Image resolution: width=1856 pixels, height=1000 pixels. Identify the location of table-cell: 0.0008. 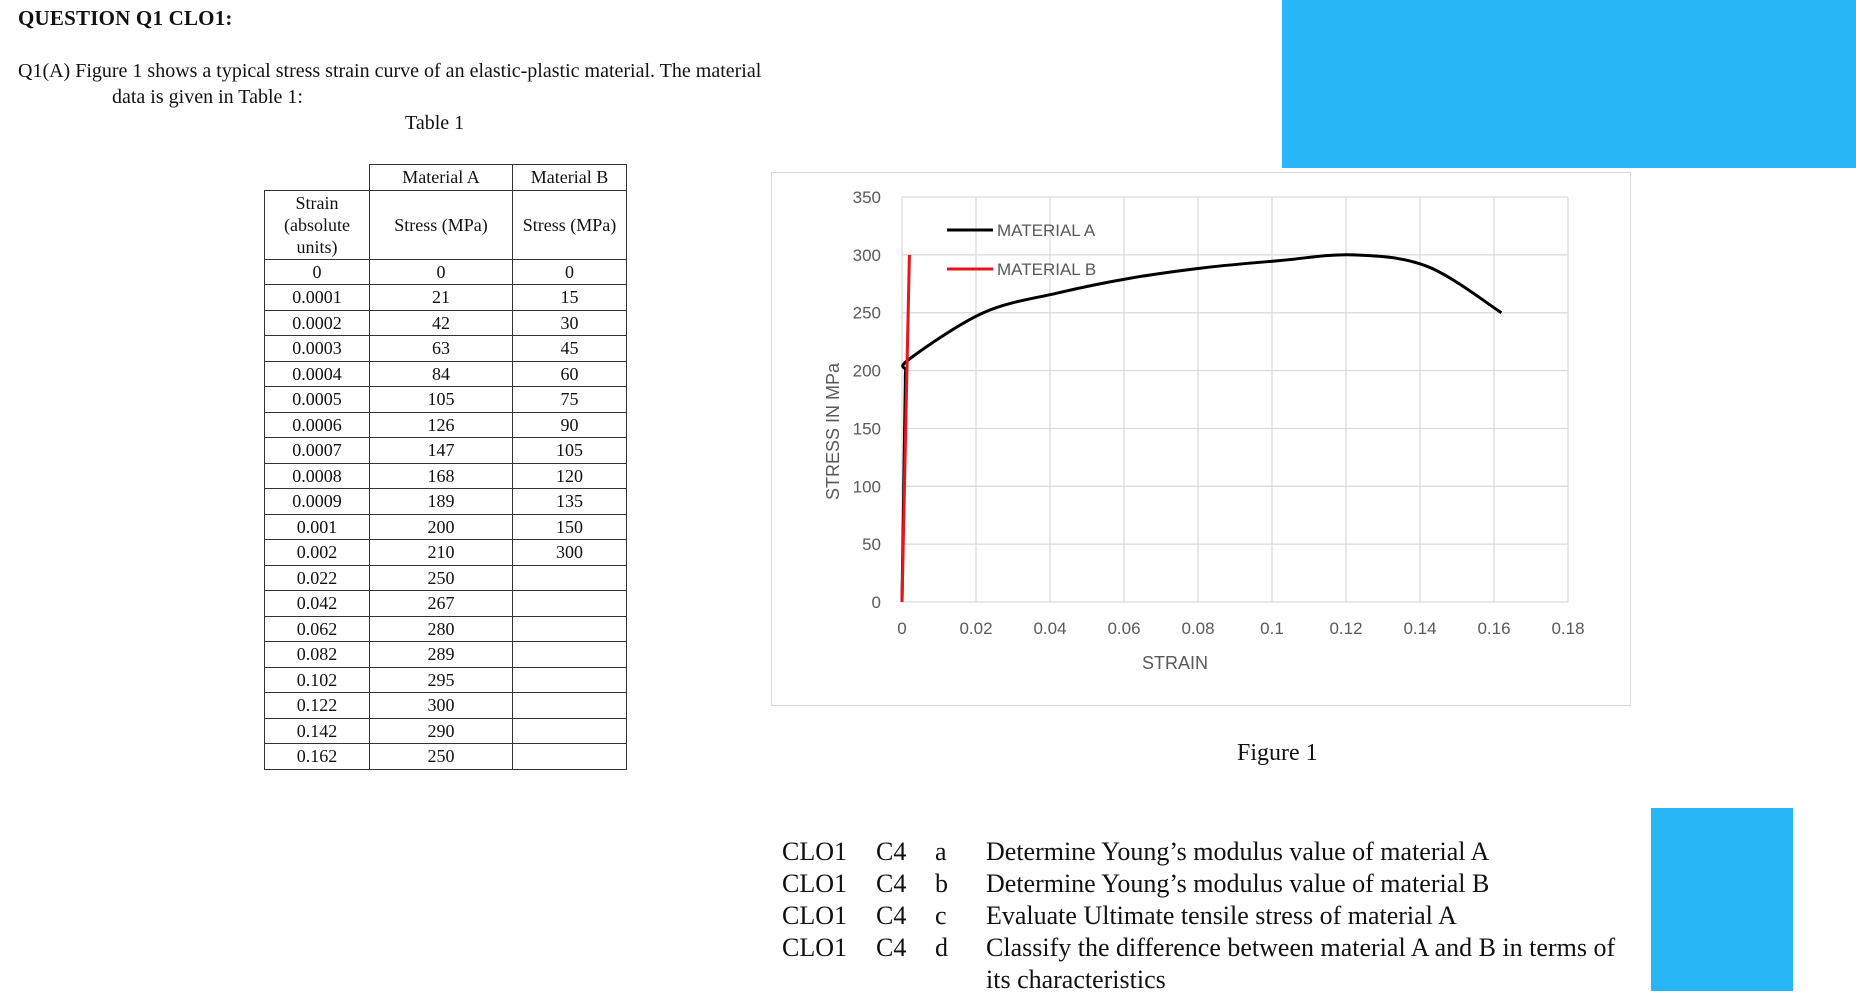
(317, 475).